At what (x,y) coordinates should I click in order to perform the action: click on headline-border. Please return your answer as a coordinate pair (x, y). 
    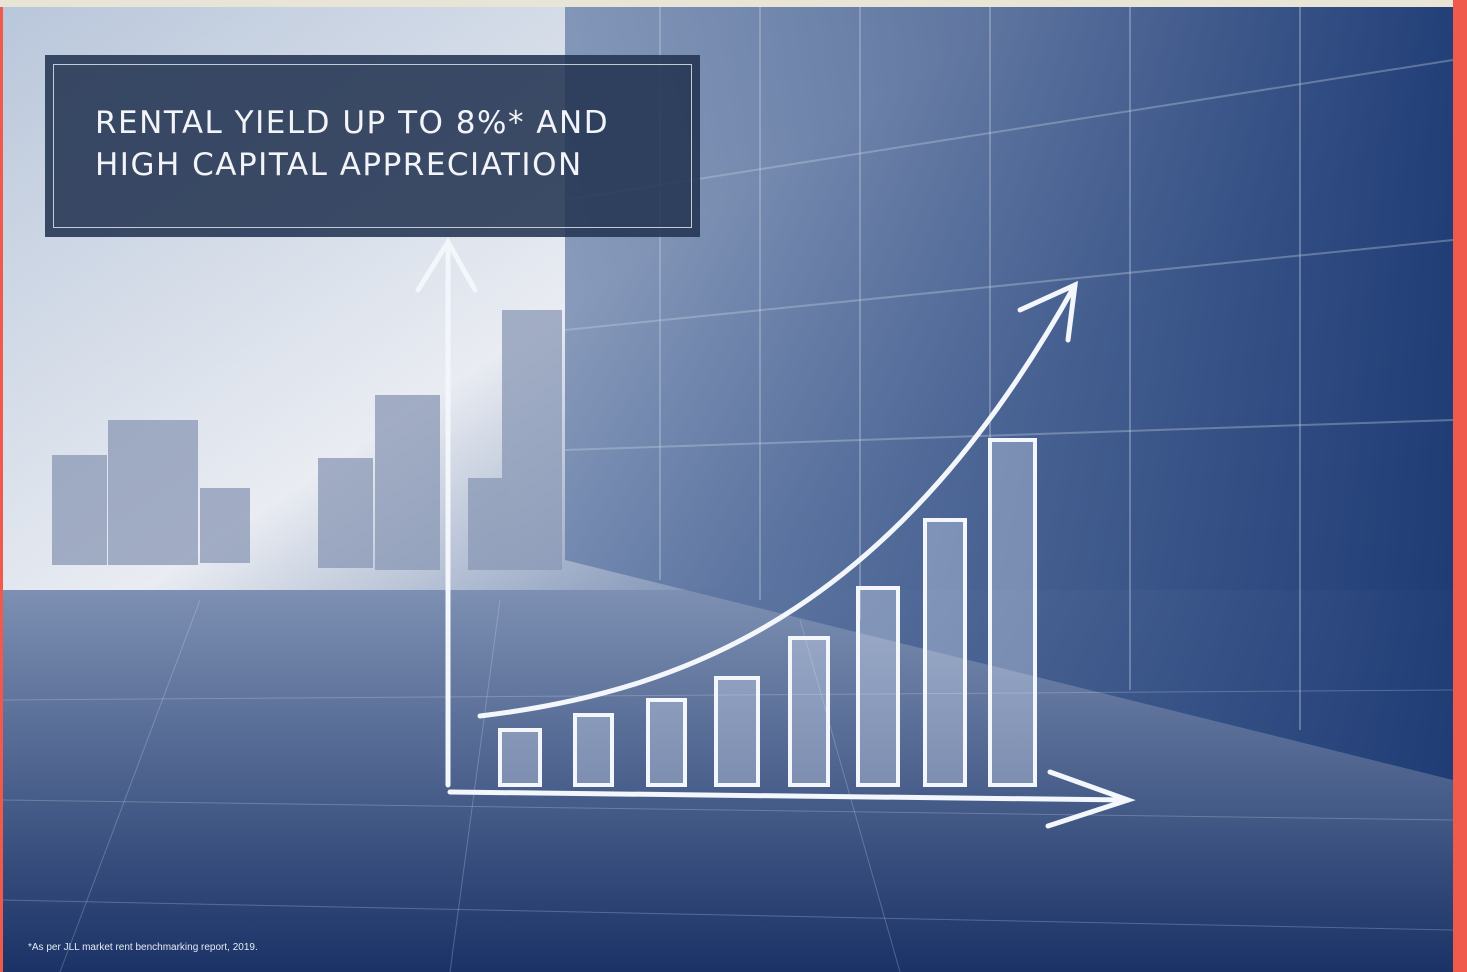
    Looking at the image, I should click on (372, 146).